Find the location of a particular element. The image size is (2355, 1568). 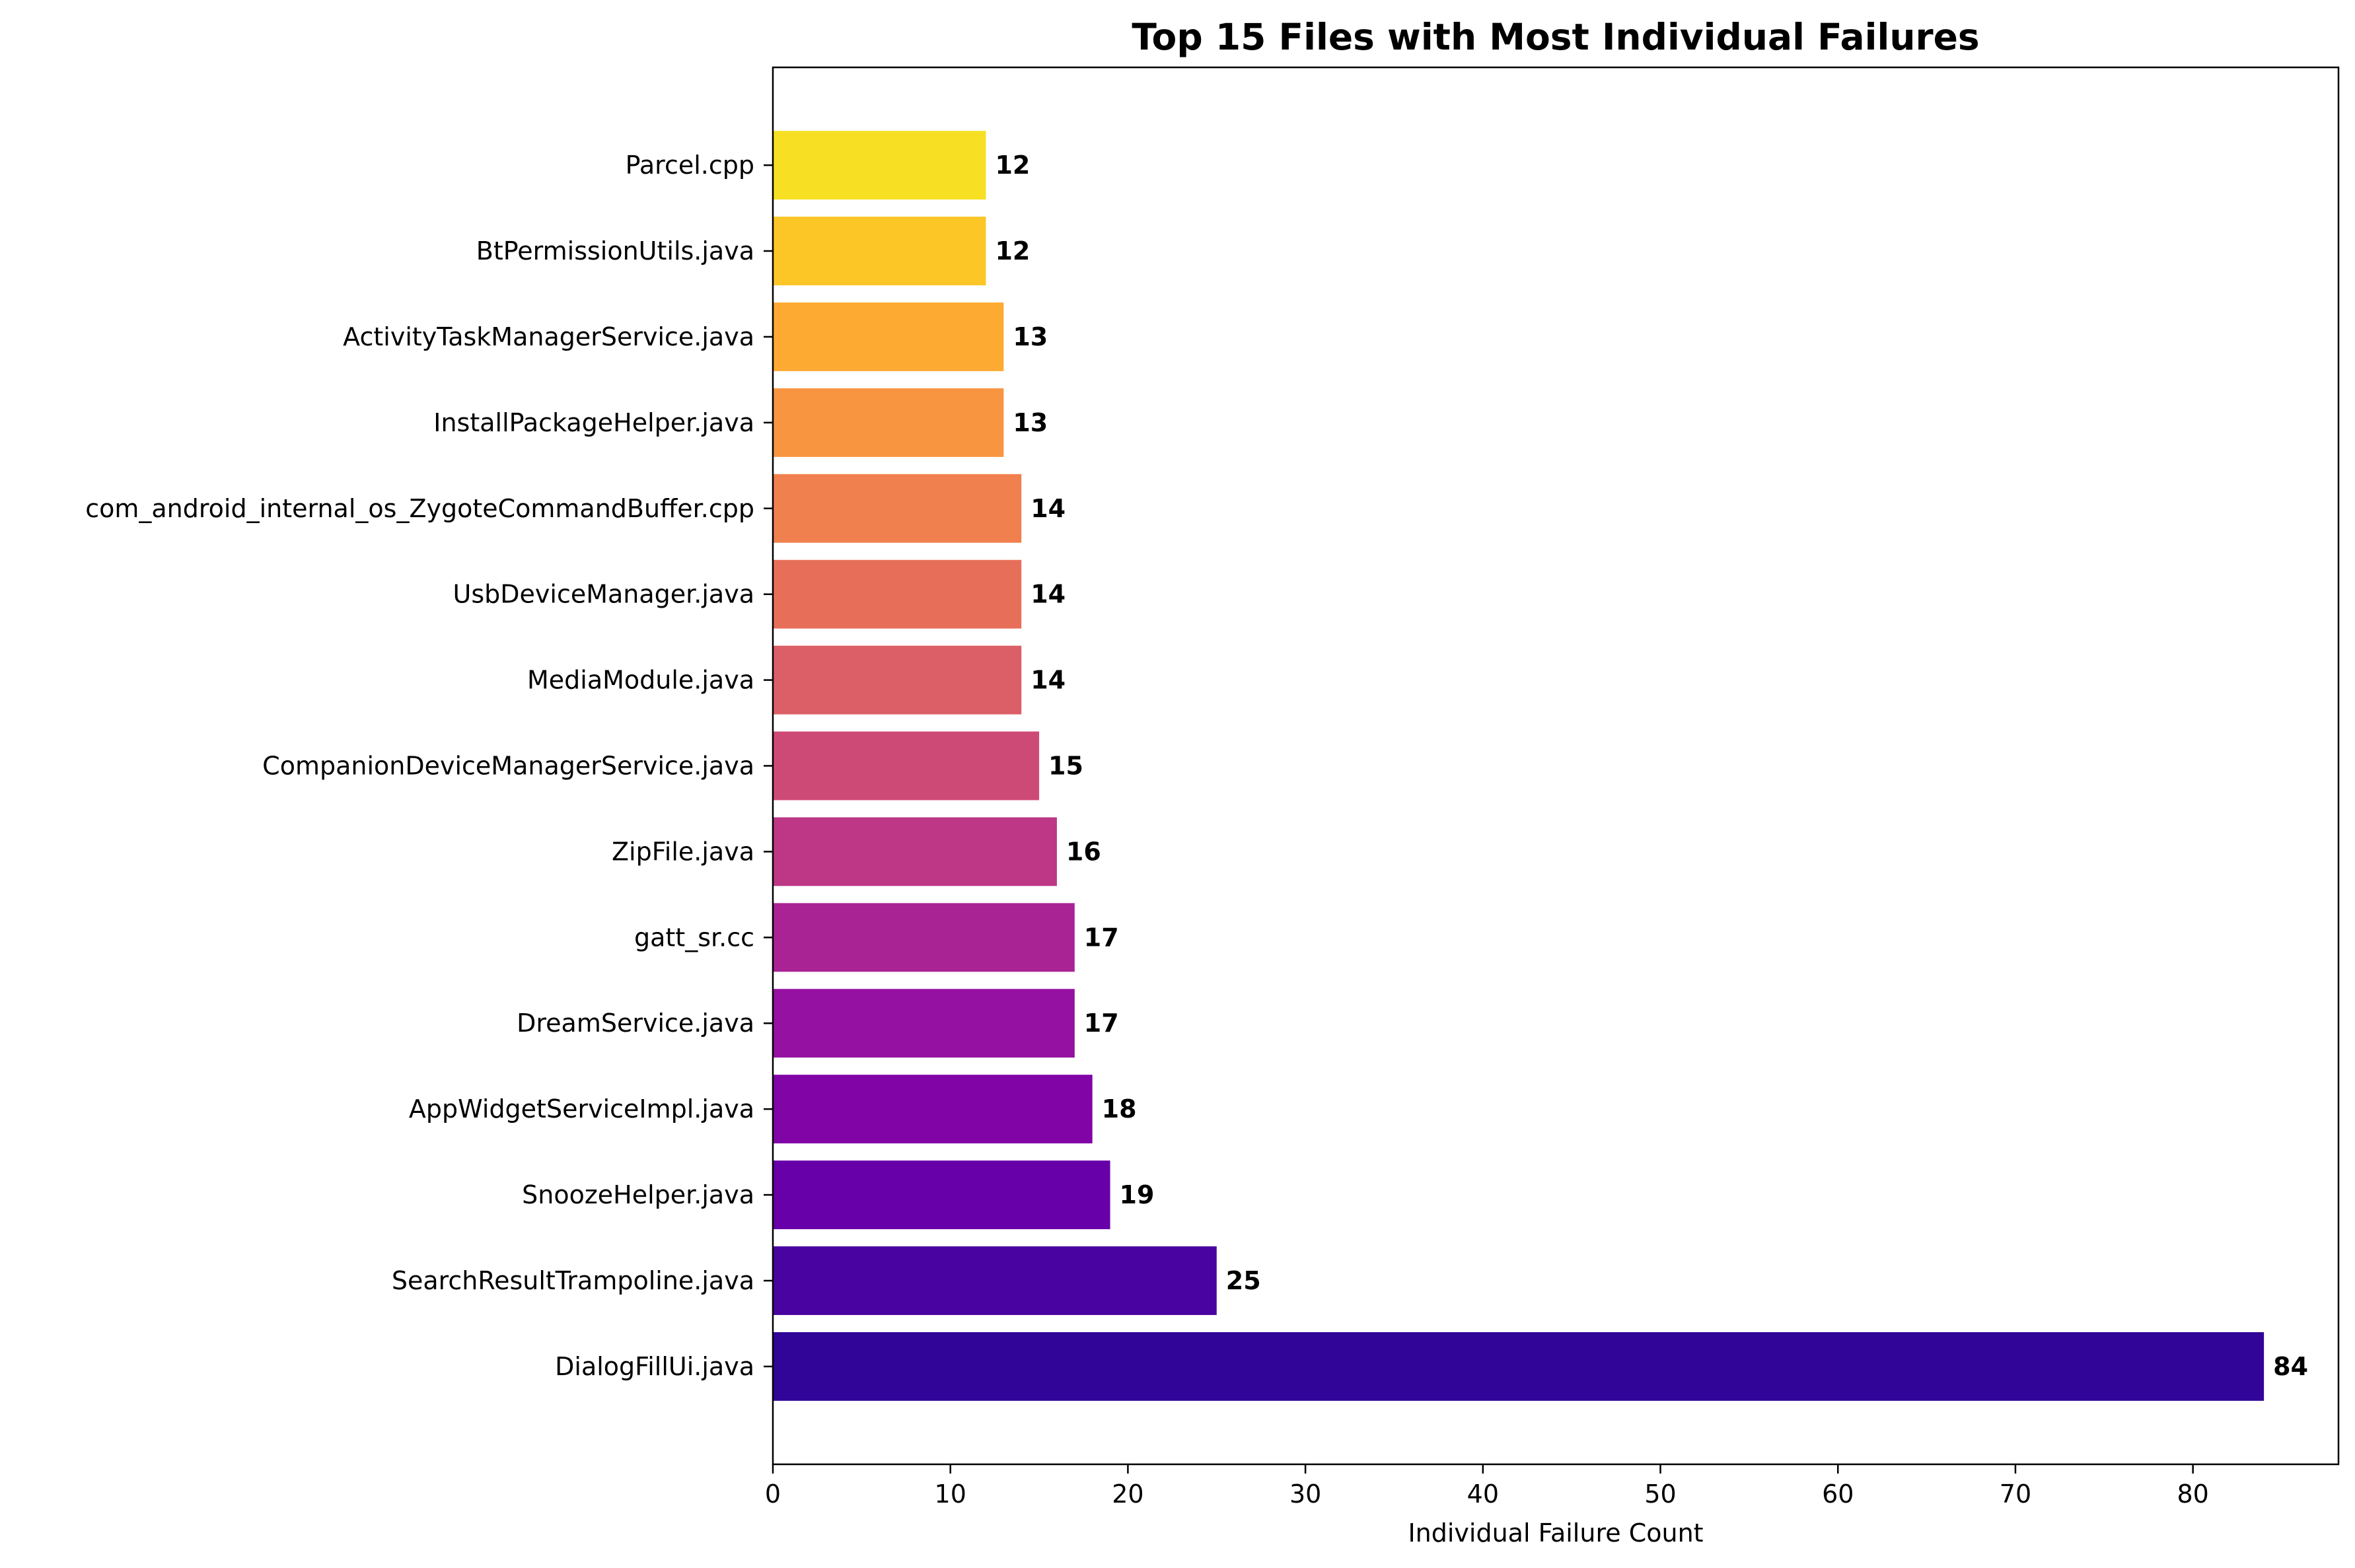

y-tick-label-9: UsbDeviceManager.java is located at coordinates (603, 594).